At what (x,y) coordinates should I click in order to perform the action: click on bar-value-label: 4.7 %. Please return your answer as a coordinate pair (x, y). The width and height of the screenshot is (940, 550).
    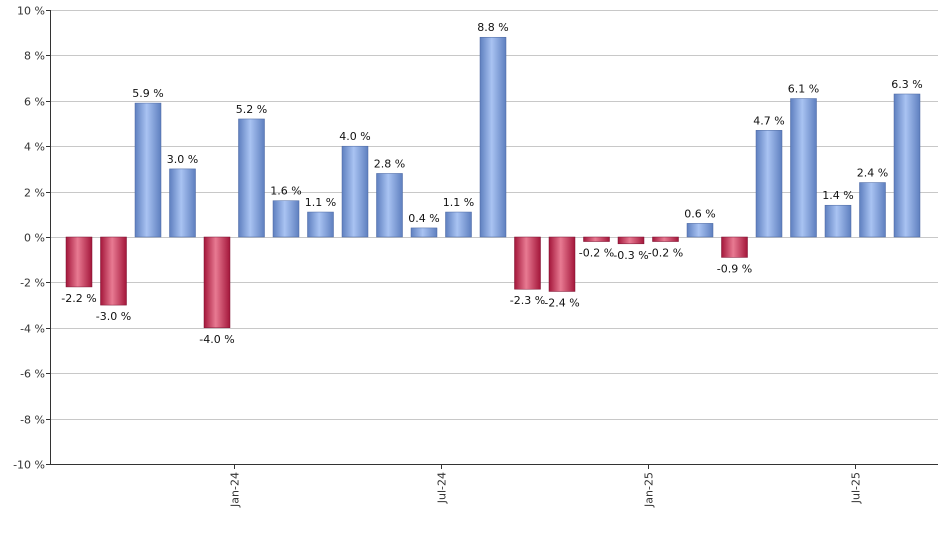
    Looking at the image, I should click on (768, 120).